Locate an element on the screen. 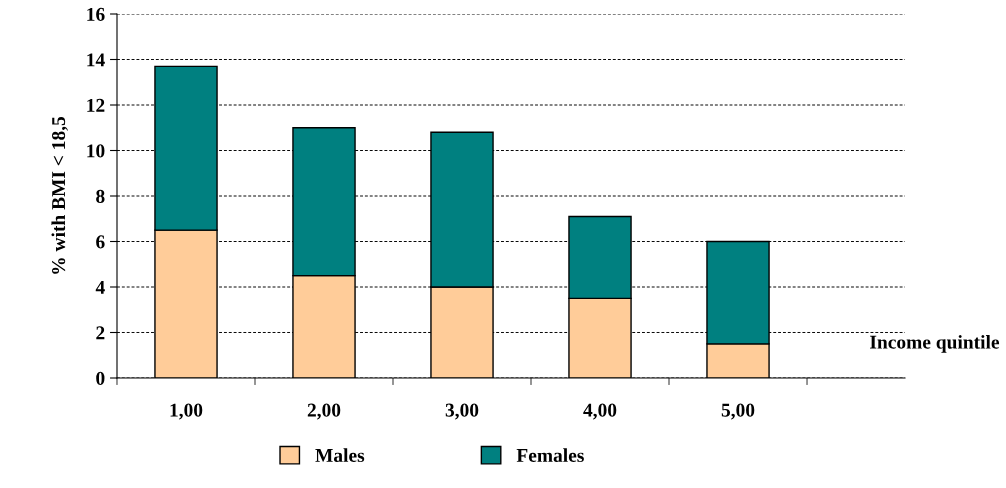 The image size is (1006, 488). x-tick-label: 1,00 is located at coordinates (186, 411).